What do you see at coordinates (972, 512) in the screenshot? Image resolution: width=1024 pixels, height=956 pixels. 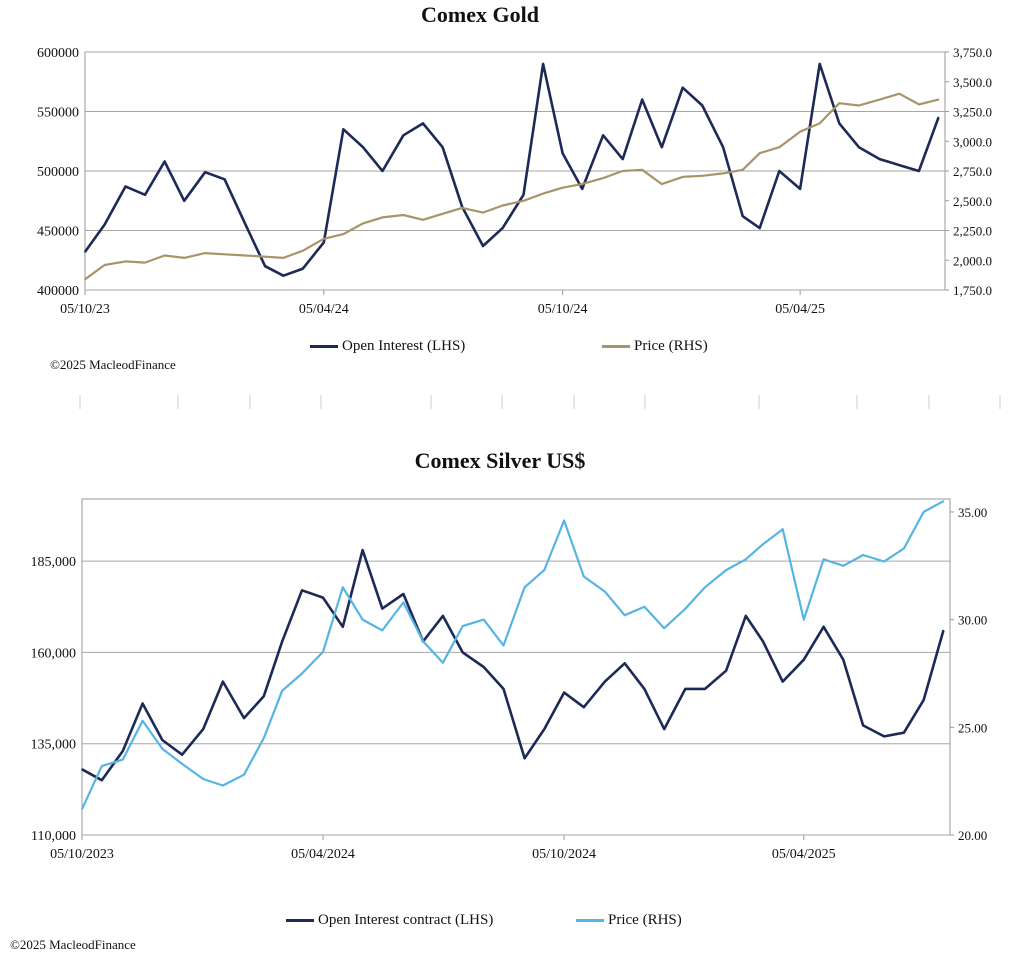 I see `silver-y-right-tick-label: 35.00` at bounding box center [972, 512].